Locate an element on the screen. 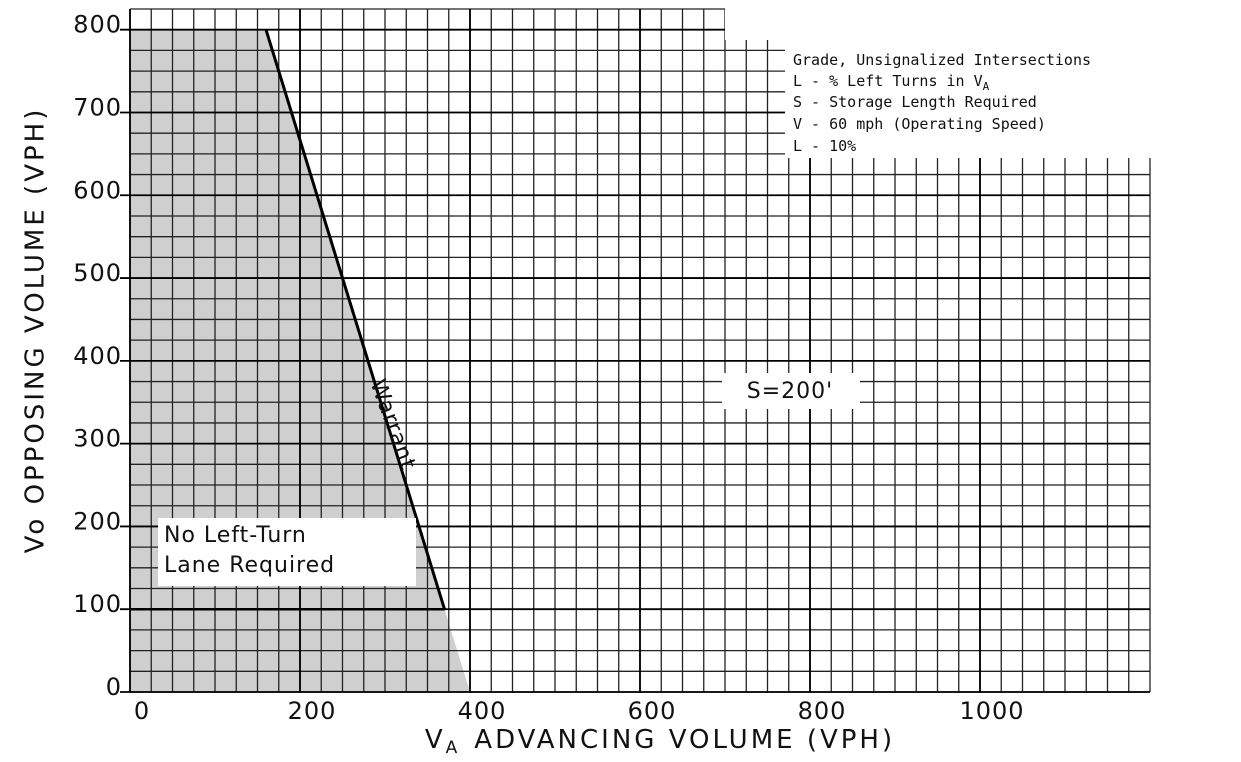 The height and width of the screenshot is (762, 1241). legend-subscript: A is located at coordinates (986, 86).